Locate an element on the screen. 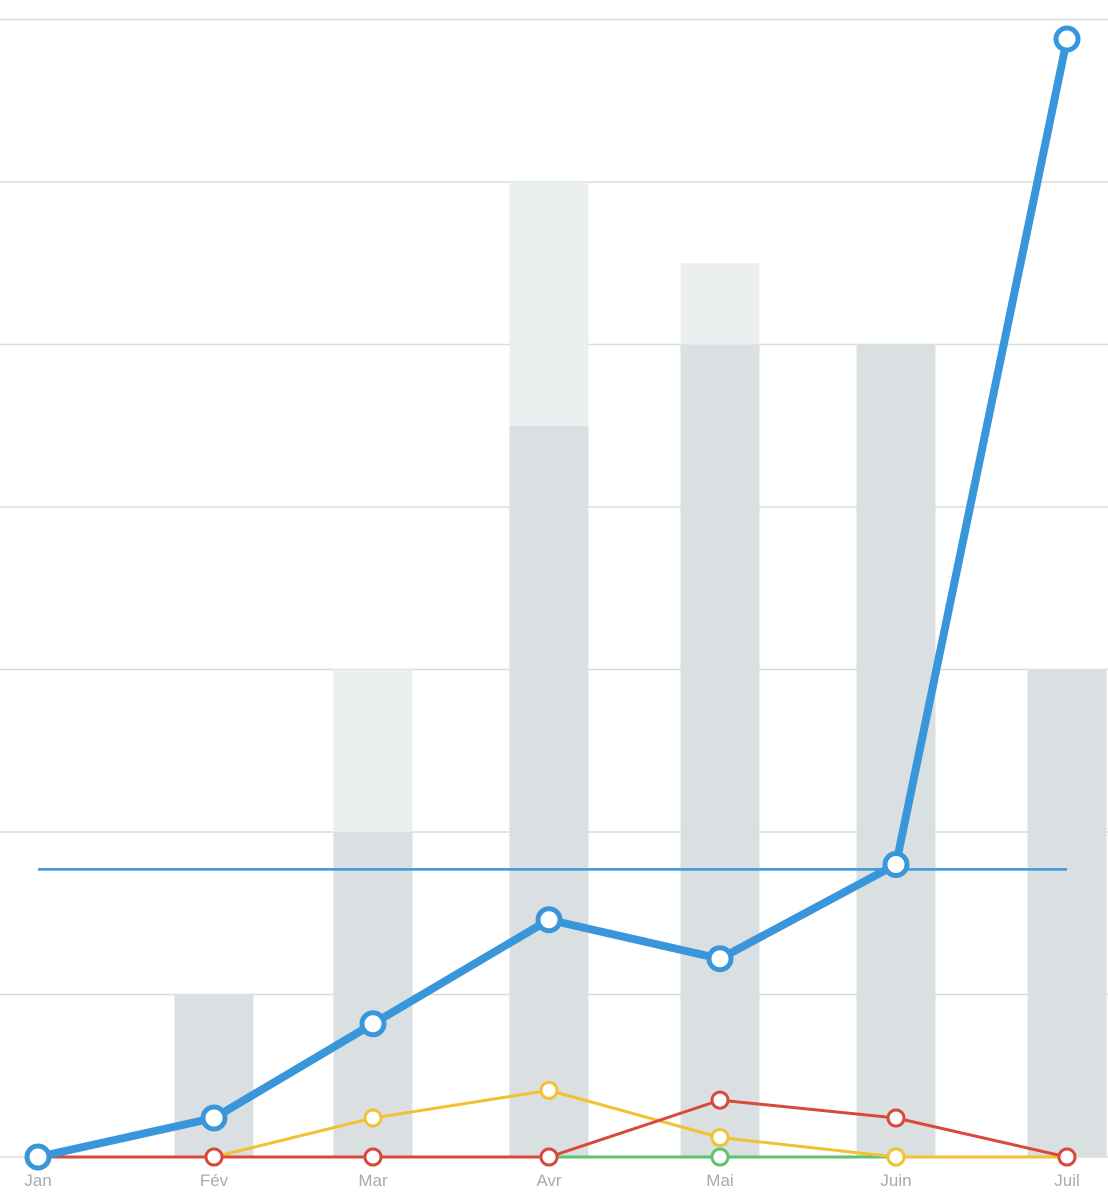 This screenshot has height=1200, width=1108. bar-juil is located at coordinates (1067, 913).